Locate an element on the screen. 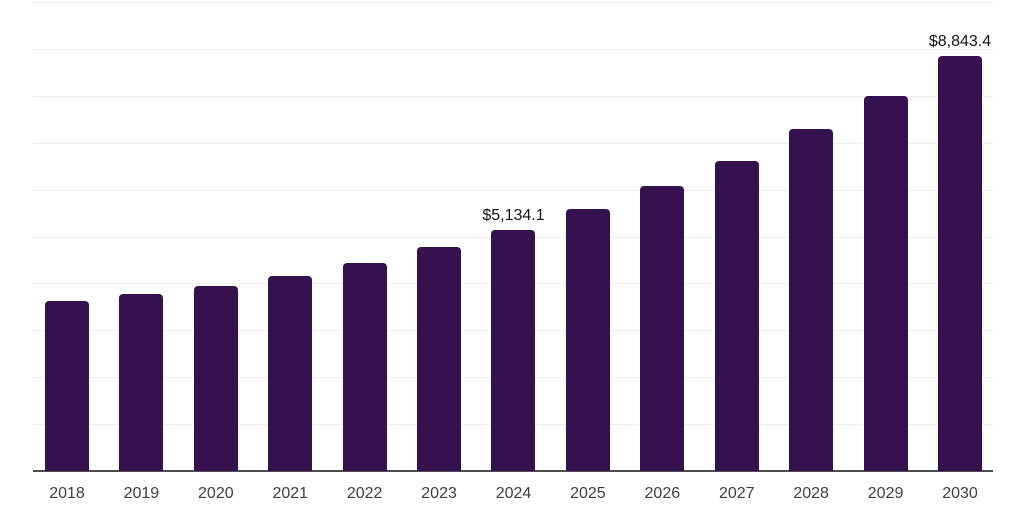  bar-2030 is located at coordinates (959, 263).